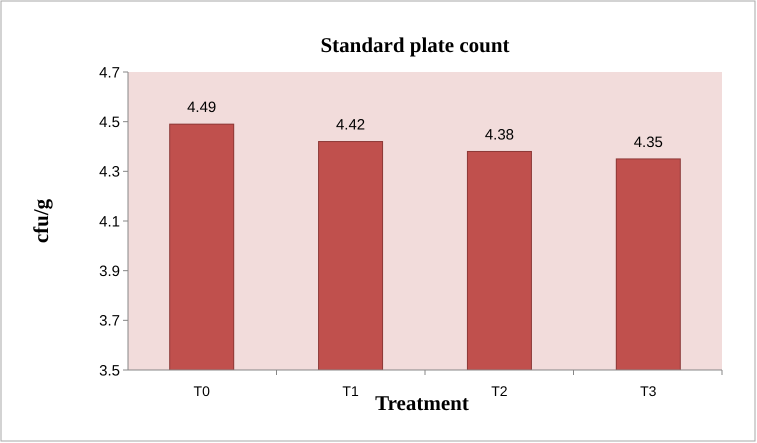 The width and height of the screenshot is (757, 443). I want to click on data-label: 4.38, so click(499, 135).